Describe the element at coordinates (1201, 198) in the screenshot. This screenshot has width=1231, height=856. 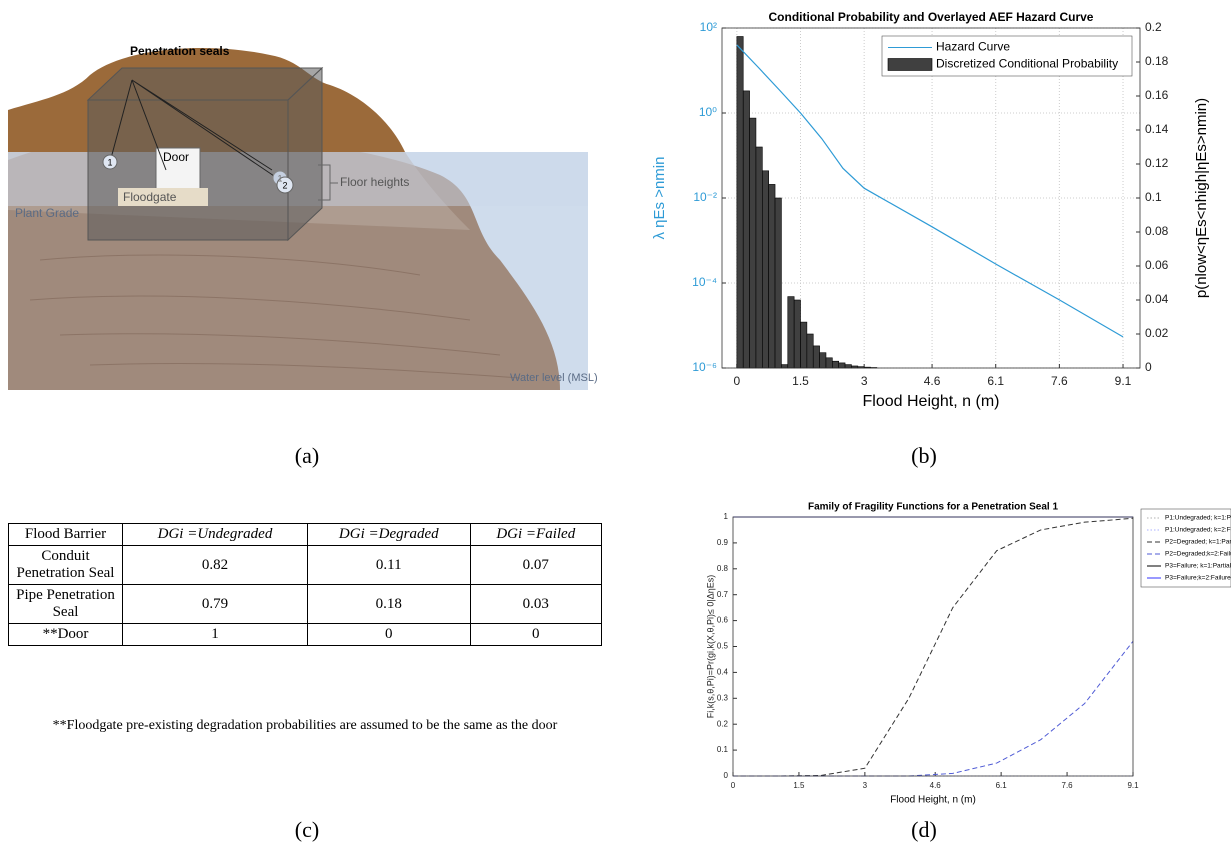
I see `y2-axis-label: p(nlow<ηEs<nhigh|ηEs>nmin)` at that location.